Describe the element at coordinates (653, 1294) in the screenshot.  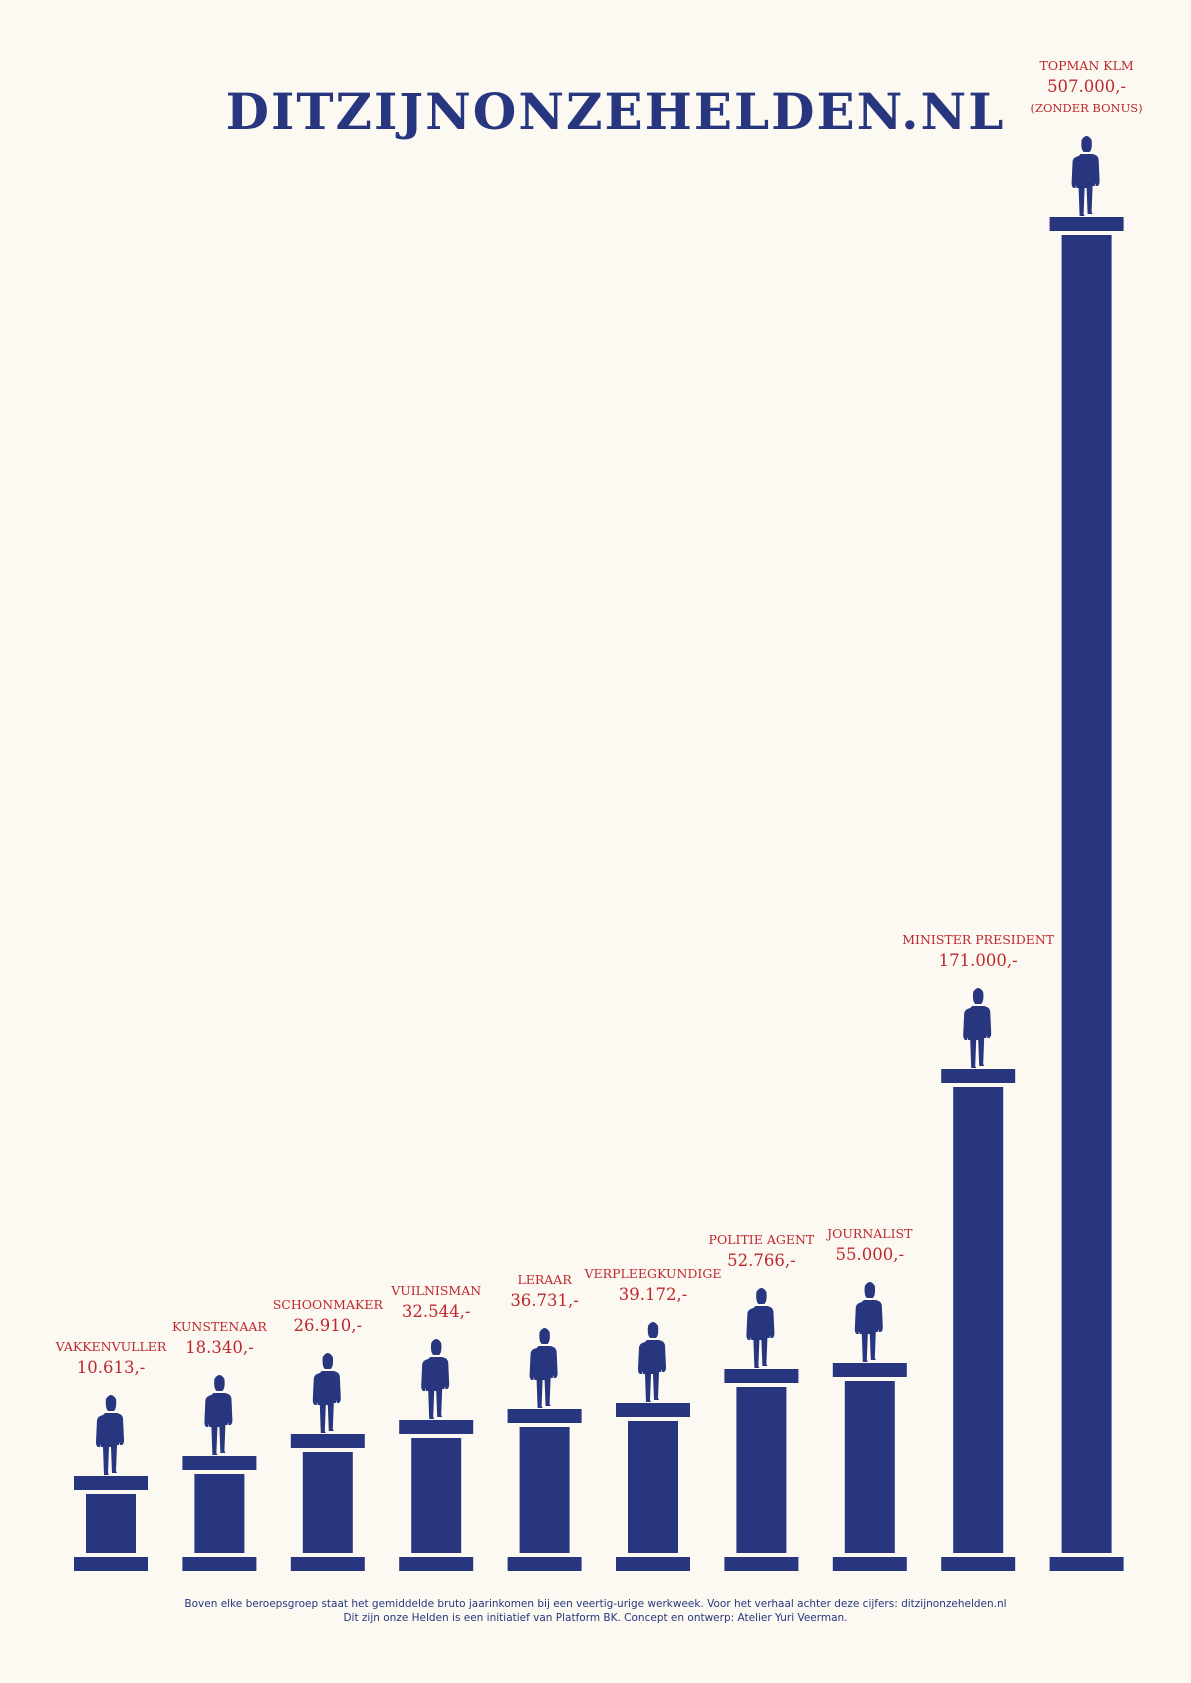
I see `value-label: 39.172,-` at that location.